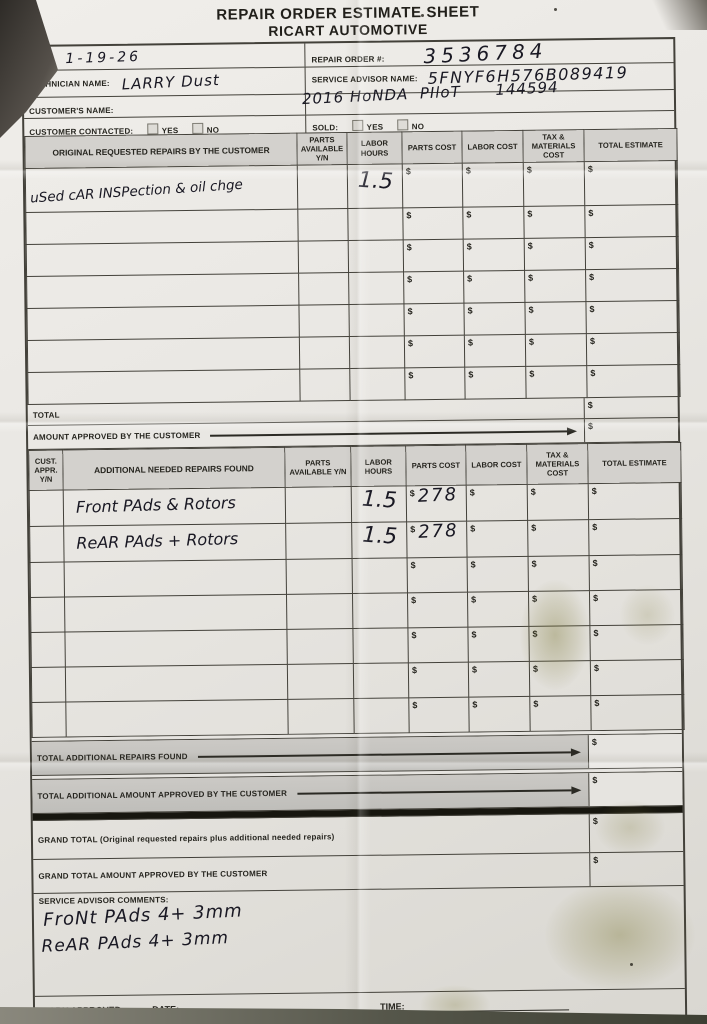 The image size is (707, 1024). I want to click on sold-label: SOLD:, so click(325, 128).